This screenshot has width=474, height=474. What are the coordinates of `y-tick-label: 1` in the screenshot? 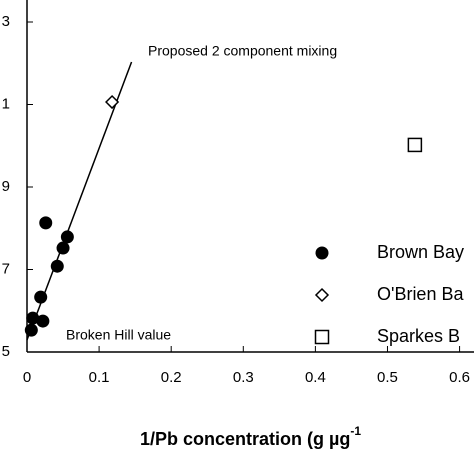 It's located at (6, 103).